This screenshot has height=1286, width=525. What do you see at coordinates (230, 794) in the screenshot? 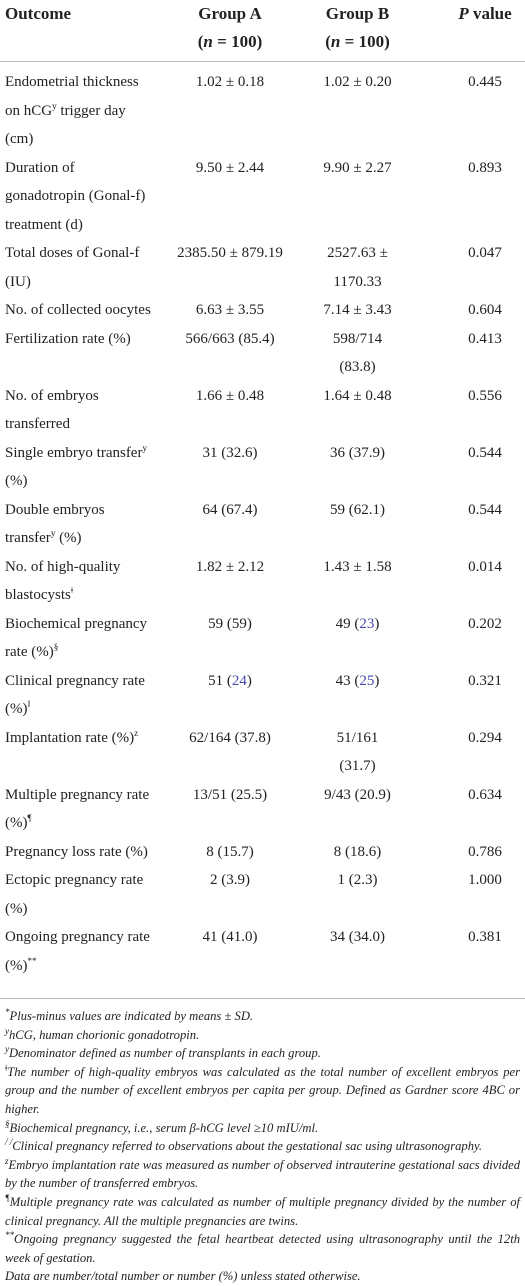
I see `cell-text: 13/51 (25.5)` at bounding box center [230, 794].